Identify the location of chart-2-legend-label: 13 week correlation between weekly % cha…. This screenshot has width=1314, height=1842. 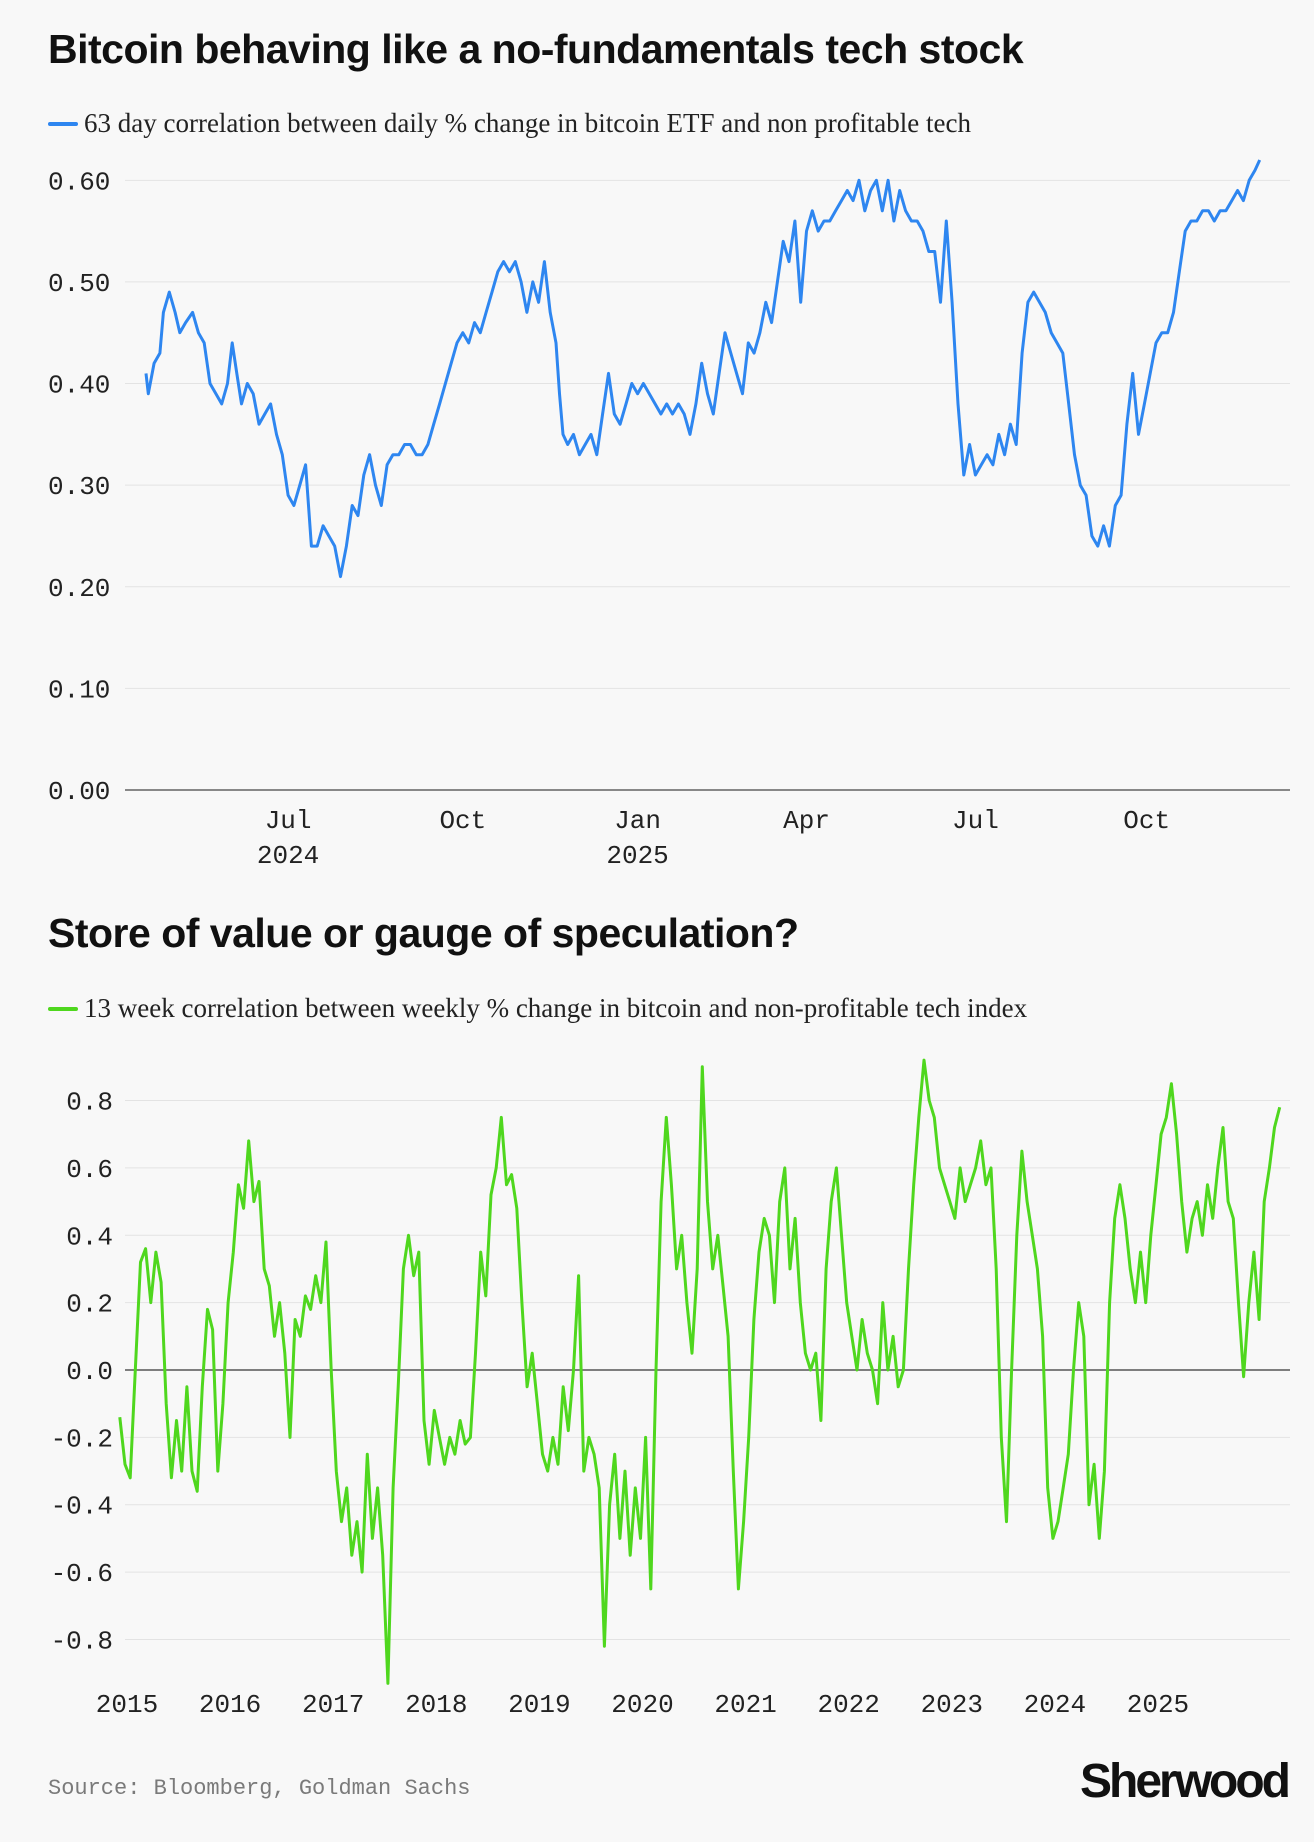
(556, 1008).